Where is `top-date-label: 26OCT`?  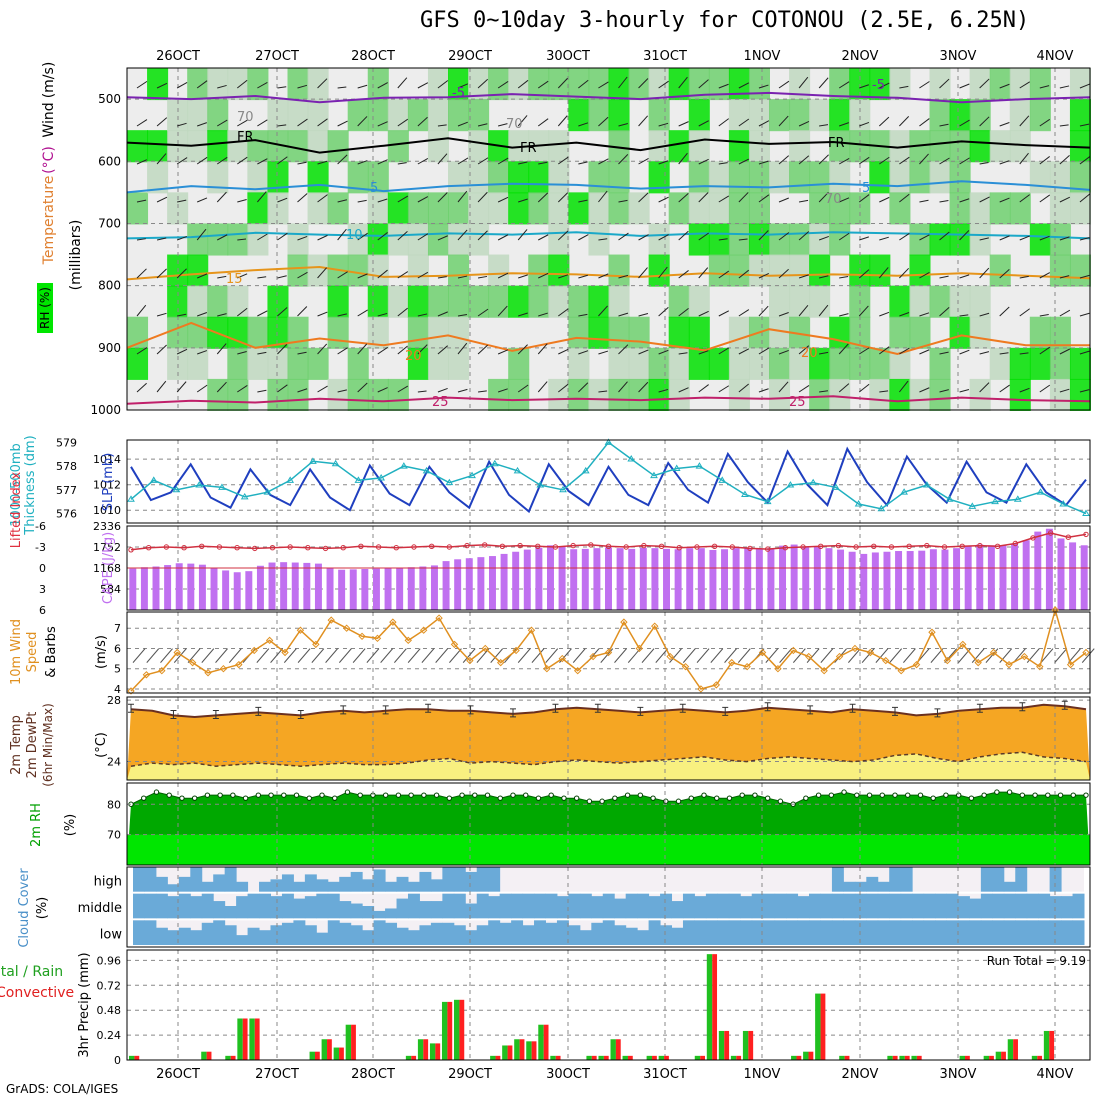 top-date-label: 26OCT is located at coordinates (178, 56).